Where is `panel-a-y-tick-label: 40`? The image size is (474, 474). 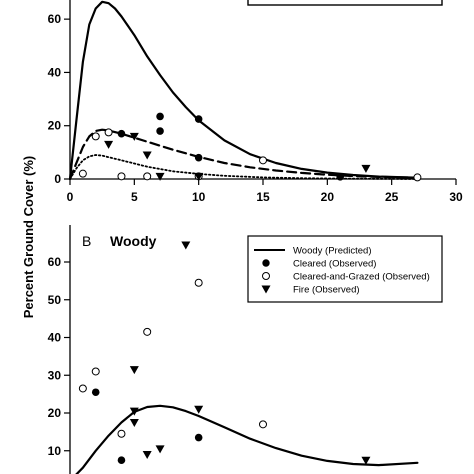 panel-a-y-tick-label: 40 is located at coordinates (55, 72).